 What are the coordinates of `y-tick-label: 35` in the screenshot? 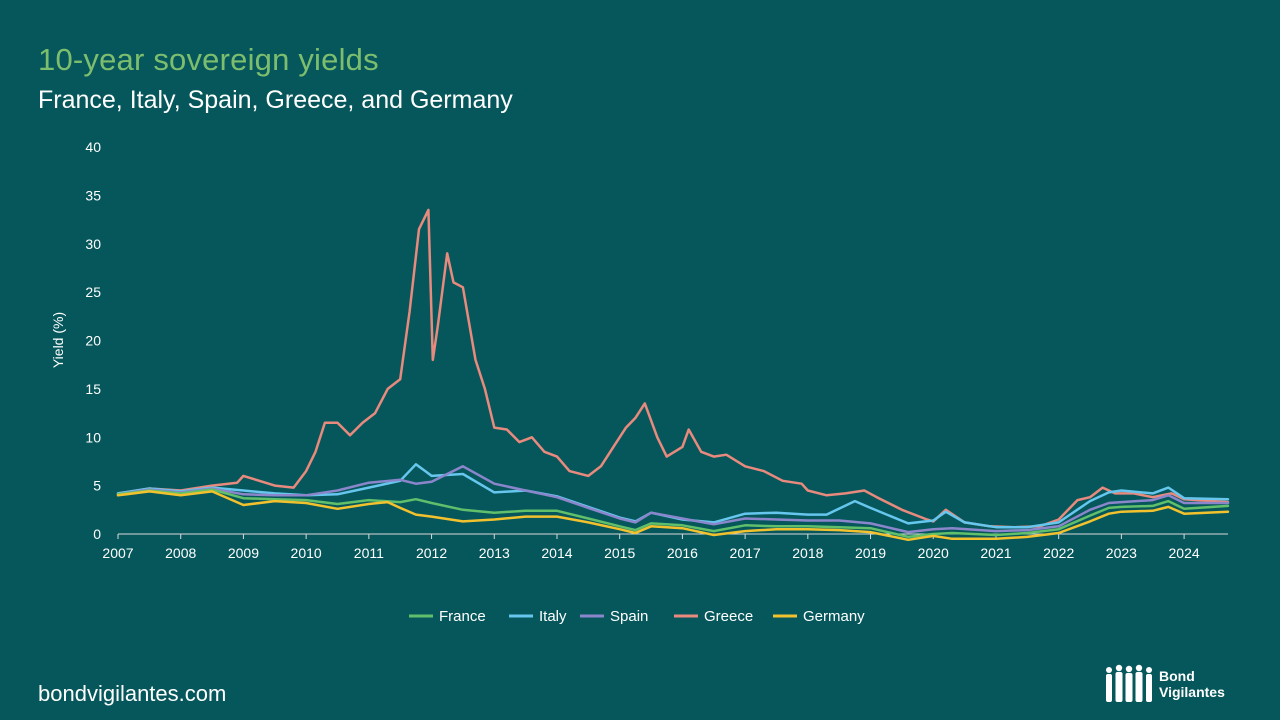 It's located at (93, 195).